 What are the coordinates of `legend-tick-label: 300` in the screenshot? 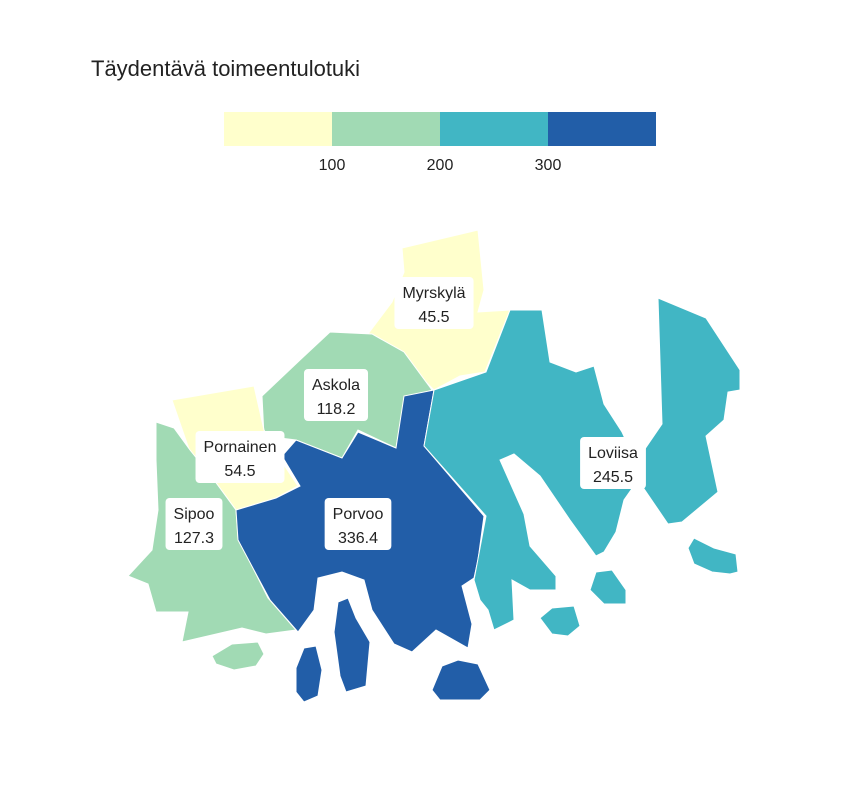 It's located at (548, 165).